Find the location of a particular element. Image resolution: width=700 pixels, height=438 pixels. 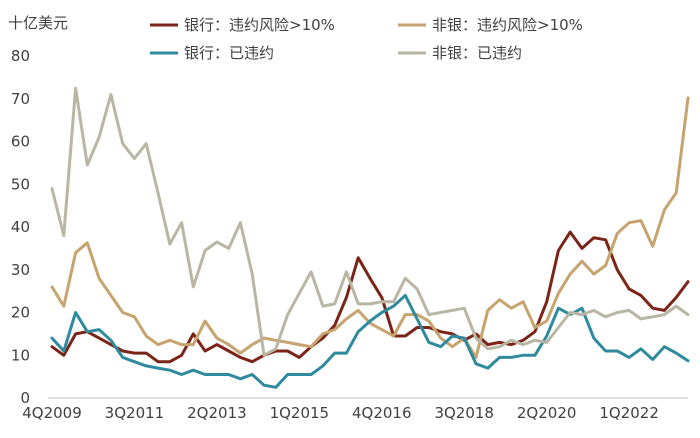

legend-label: 非银：已违约 is located at coordinates (477, 53).